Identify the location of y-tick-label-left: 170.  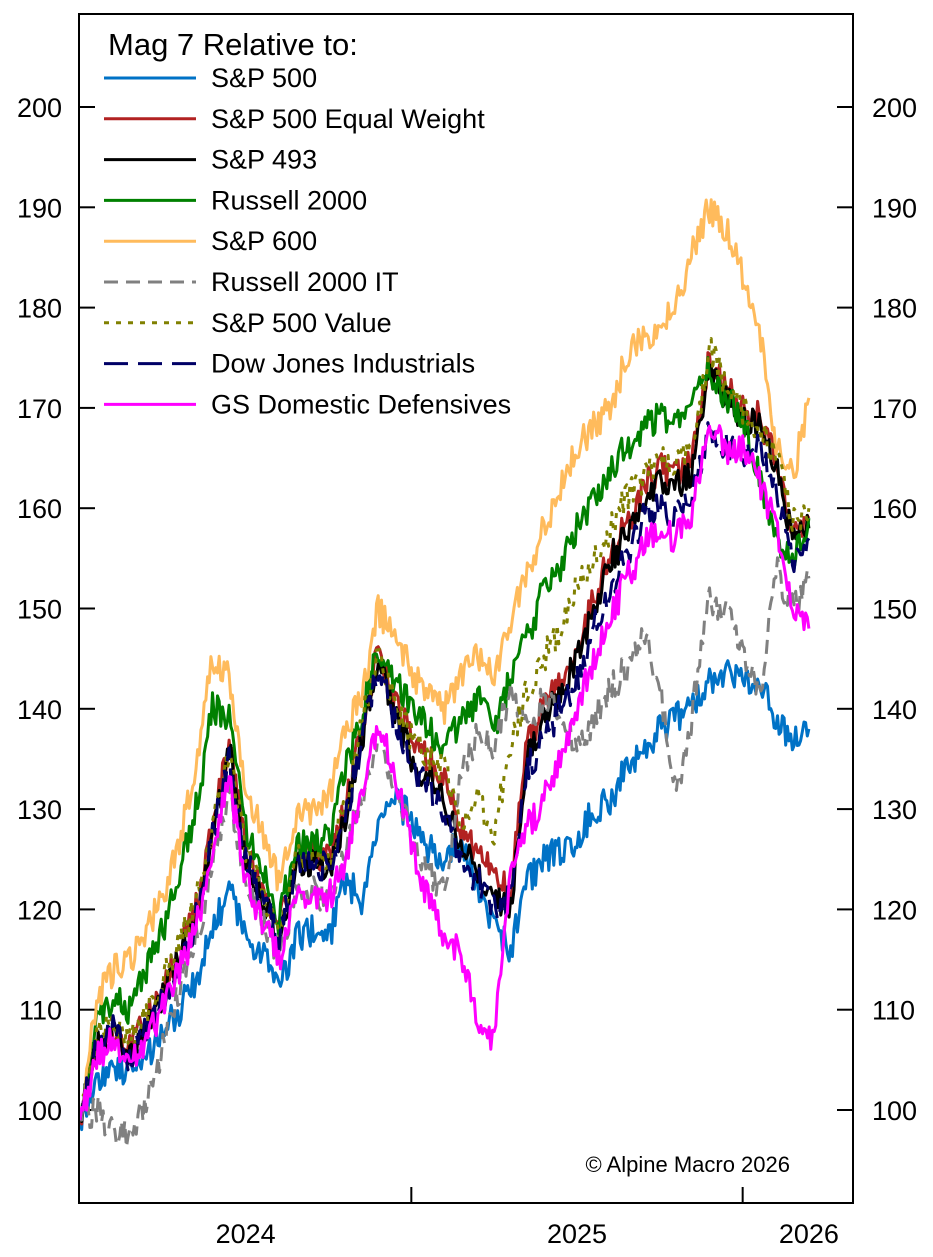
(39, 409).